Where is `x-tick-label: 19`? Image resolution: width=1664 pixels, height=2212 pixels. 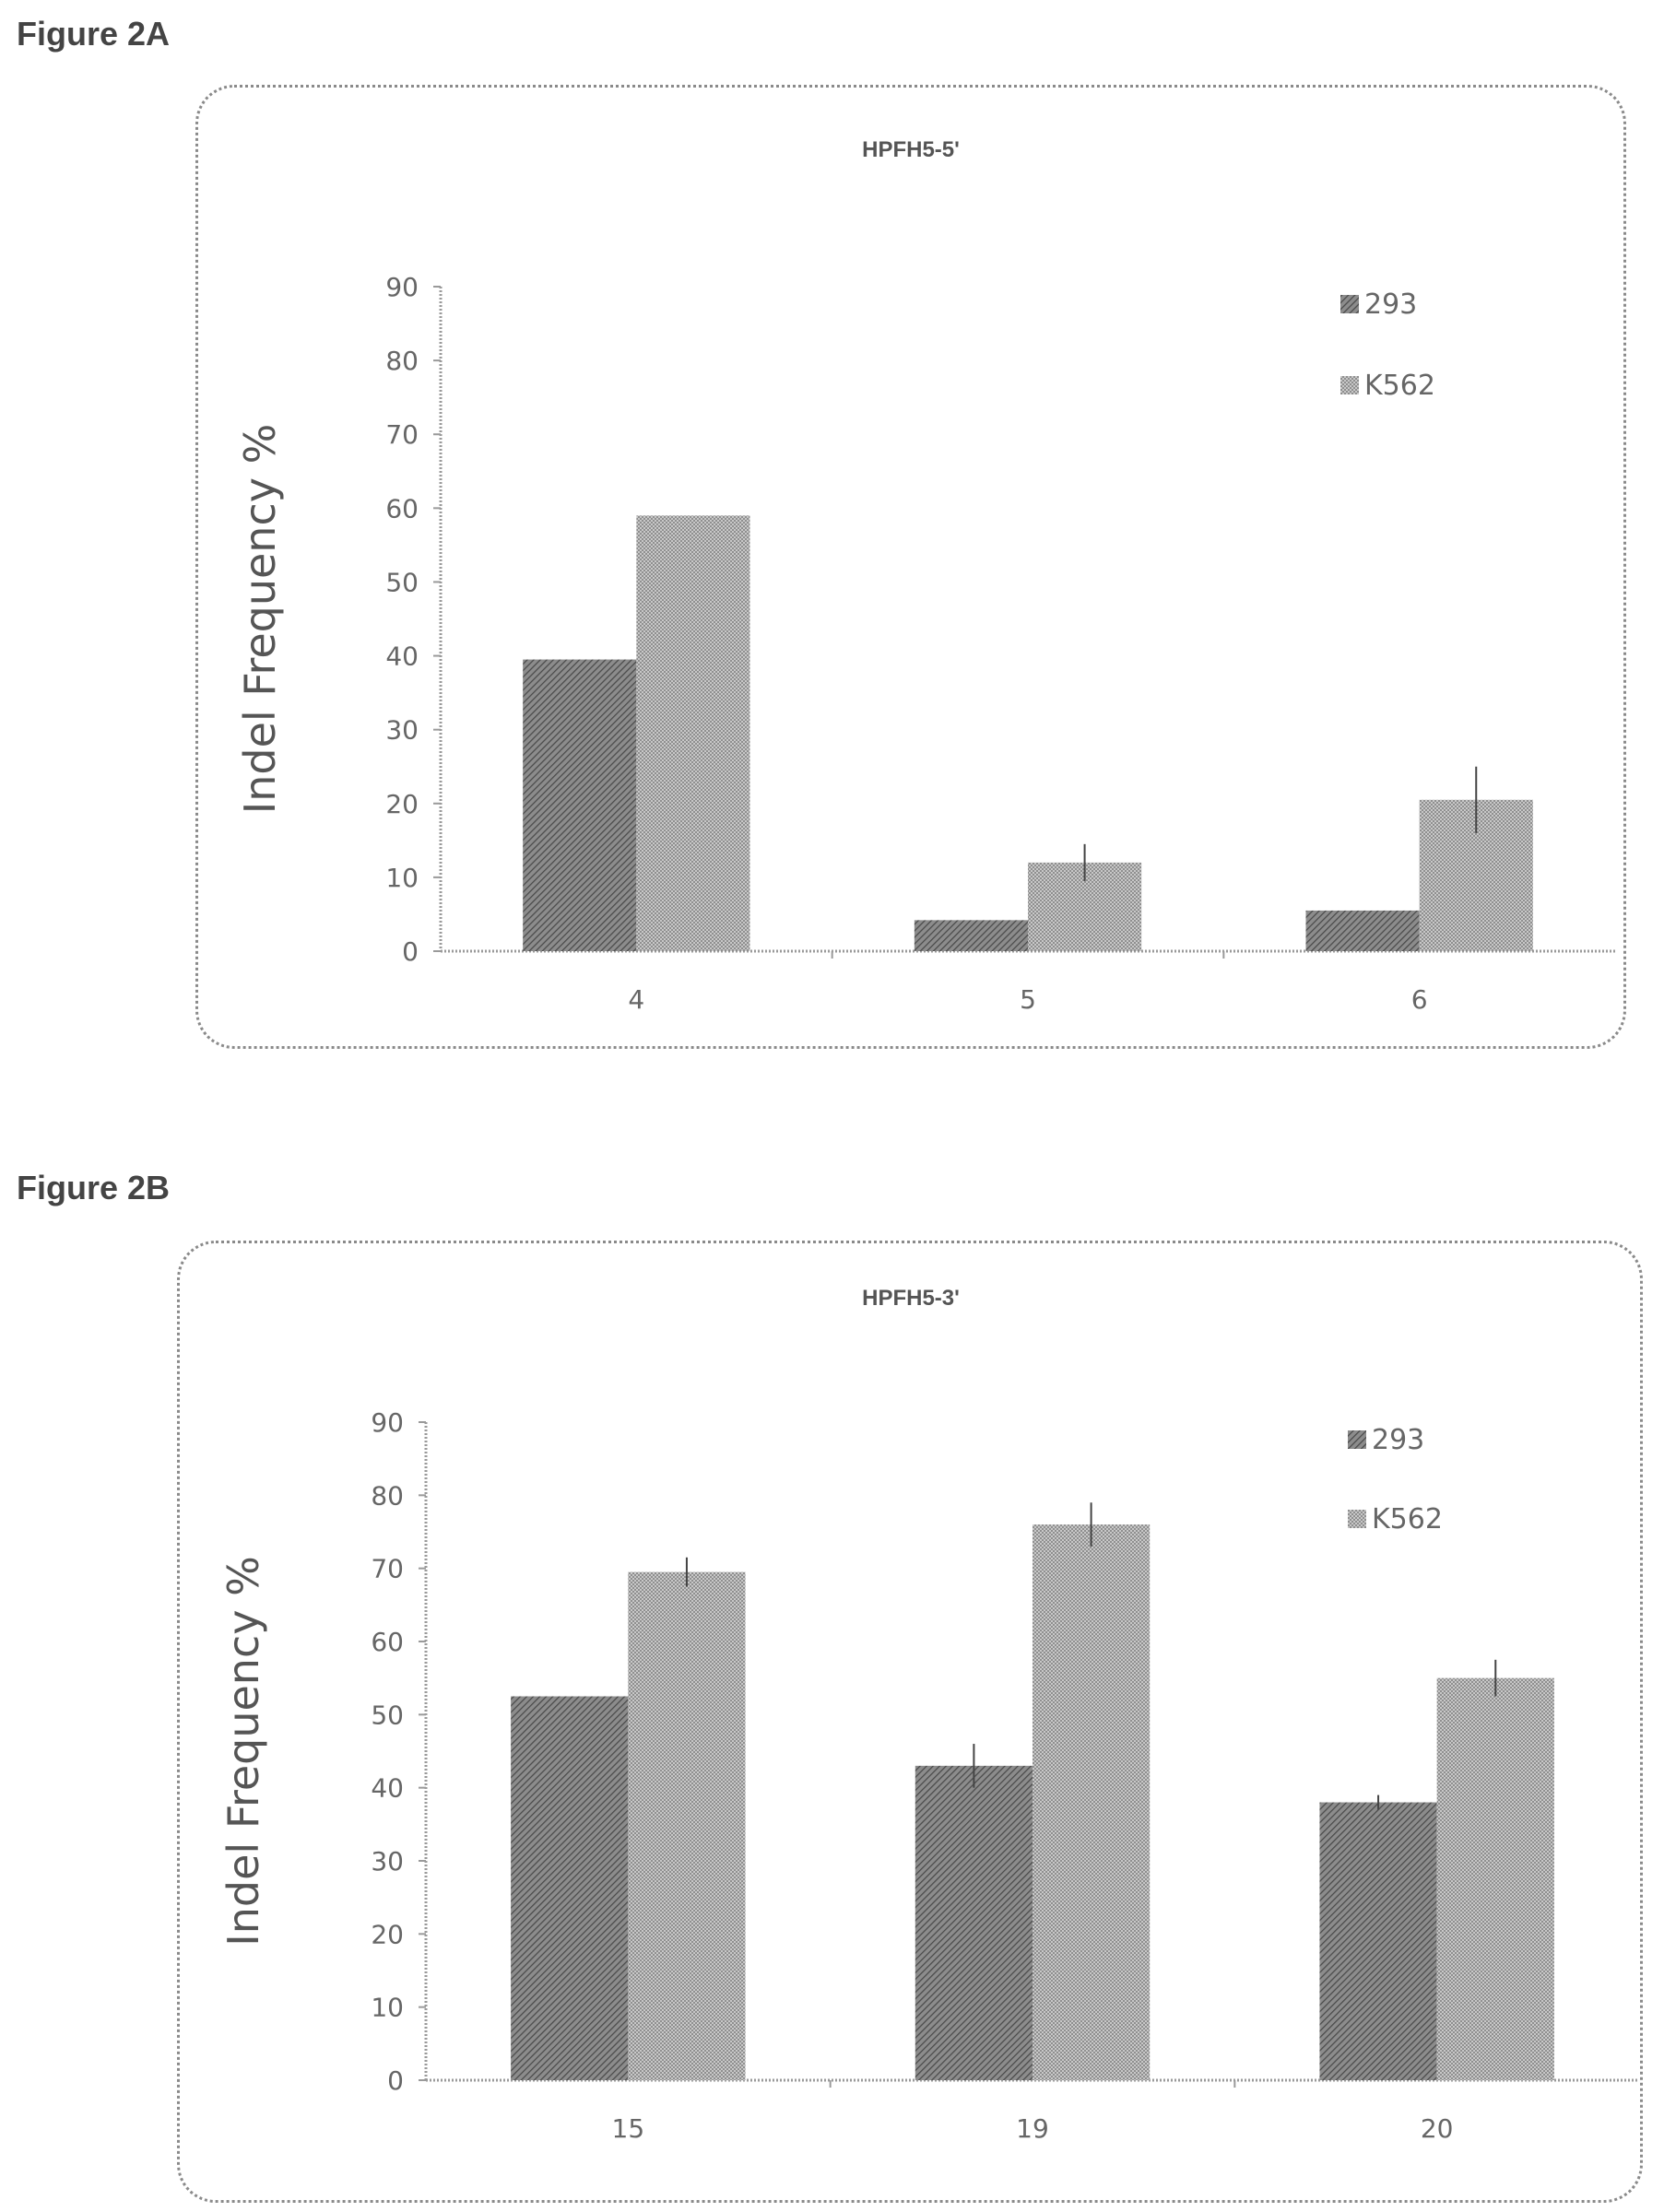
x-tick-label: 19 is located at coordinates (1032, 2128).